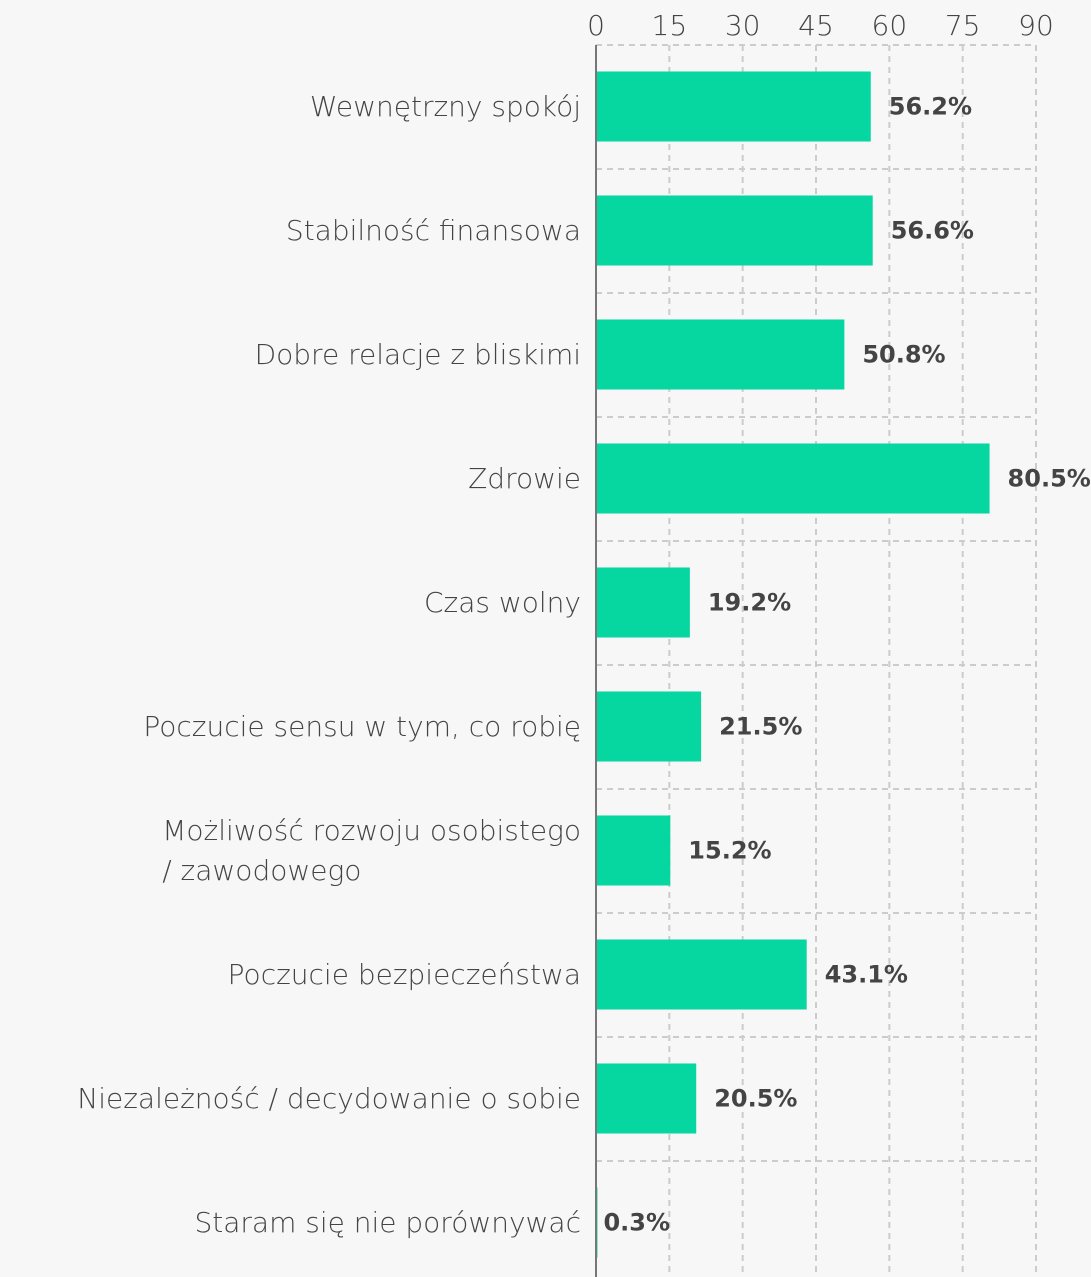 This screenshot has width=1091, height=1277. Describe the element at coordinates (760, 727) in the screenshot. I see `value-label: 21.5%` at that location.